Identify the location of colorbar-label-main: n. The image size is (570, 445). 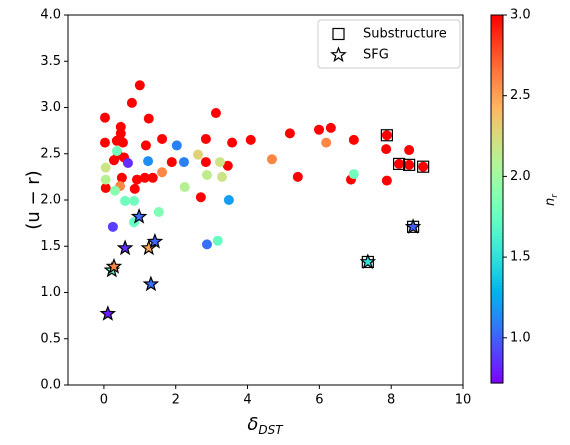
(550, 202).